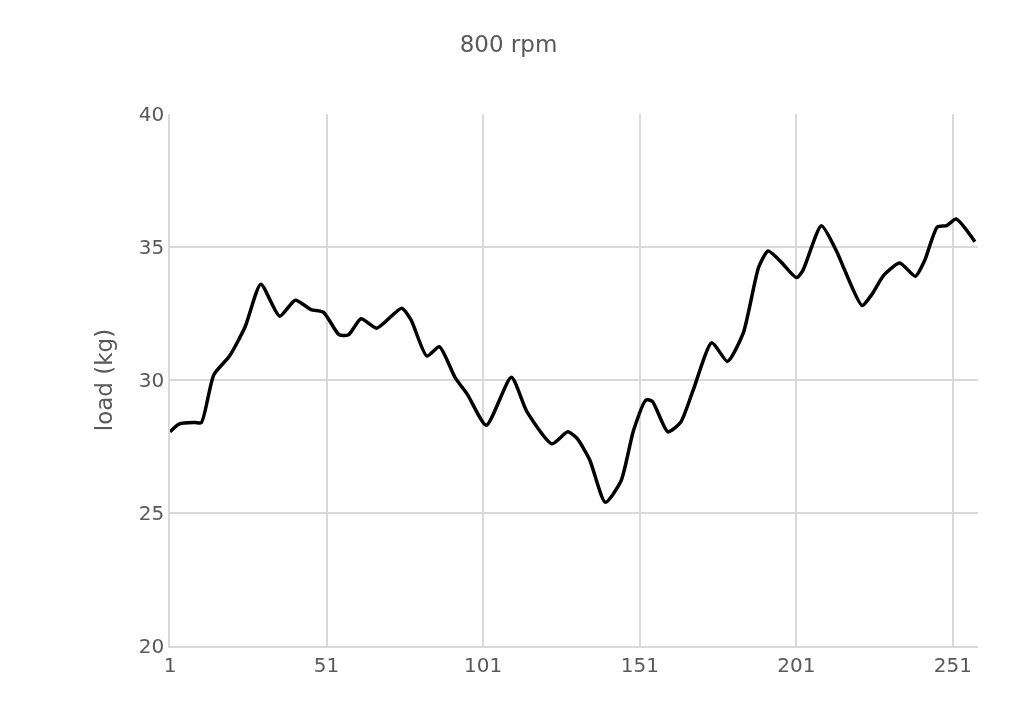 The image size is (1017, 720). What do you see at coordinates (953, 664) in the screenshot?
I see `x-tick-label: 251` at bounding box center [953, 664].